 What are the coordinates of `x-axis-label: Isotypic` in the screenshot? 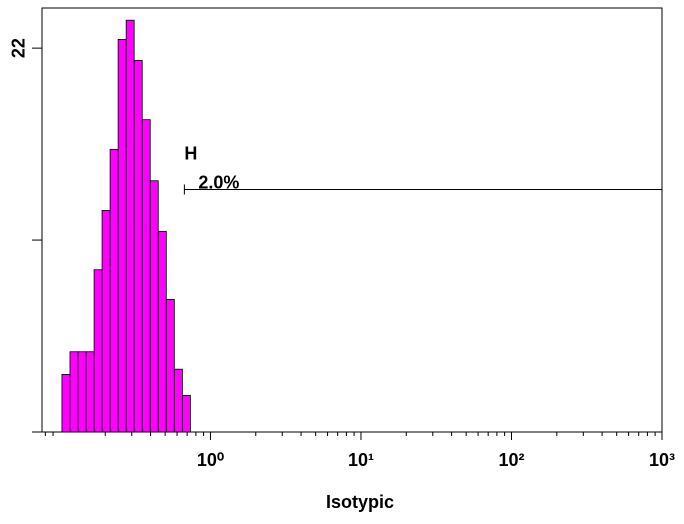 It's located at (360, 502).